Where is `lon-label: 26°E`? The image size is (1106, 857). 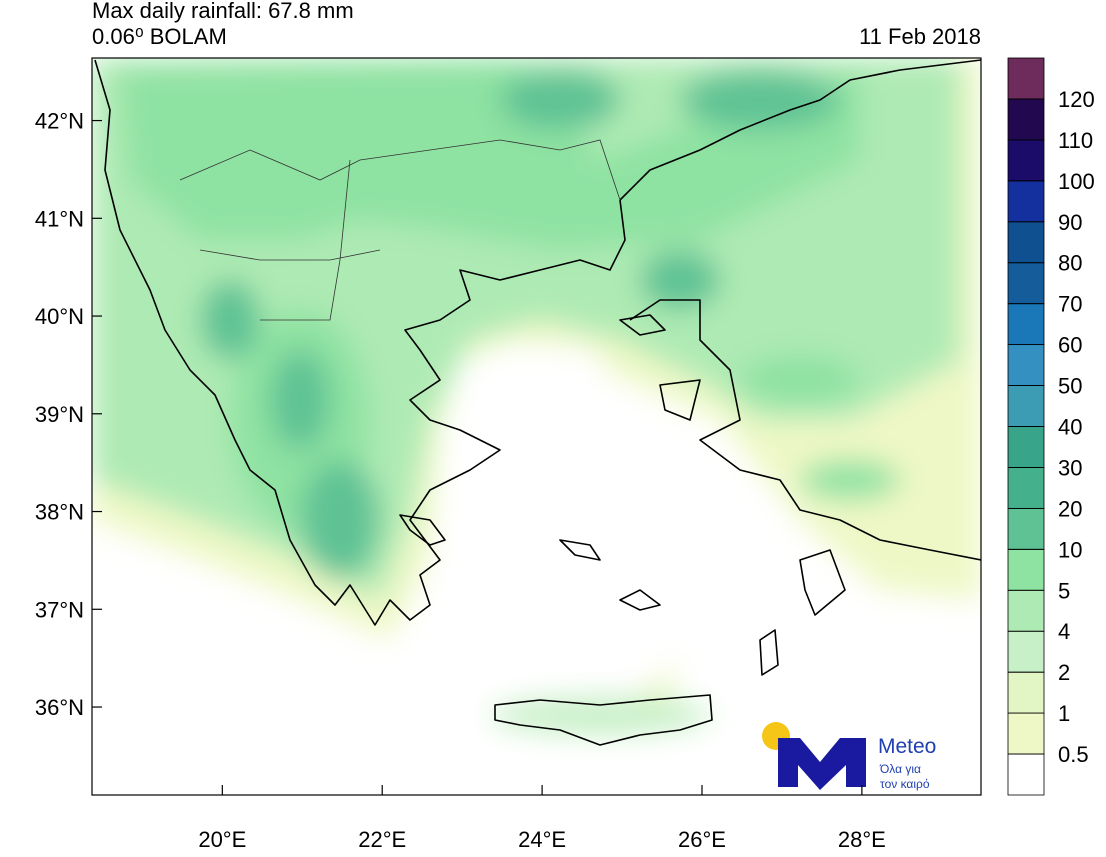
lon-label: 26°E is located at coordinates (702, 839).